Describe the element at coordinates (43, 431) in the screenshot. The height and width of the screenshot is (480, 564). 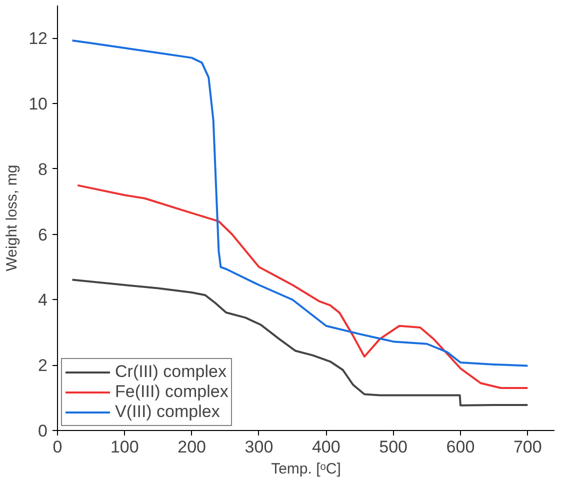
I see `y-tick-label: 0` at that location.